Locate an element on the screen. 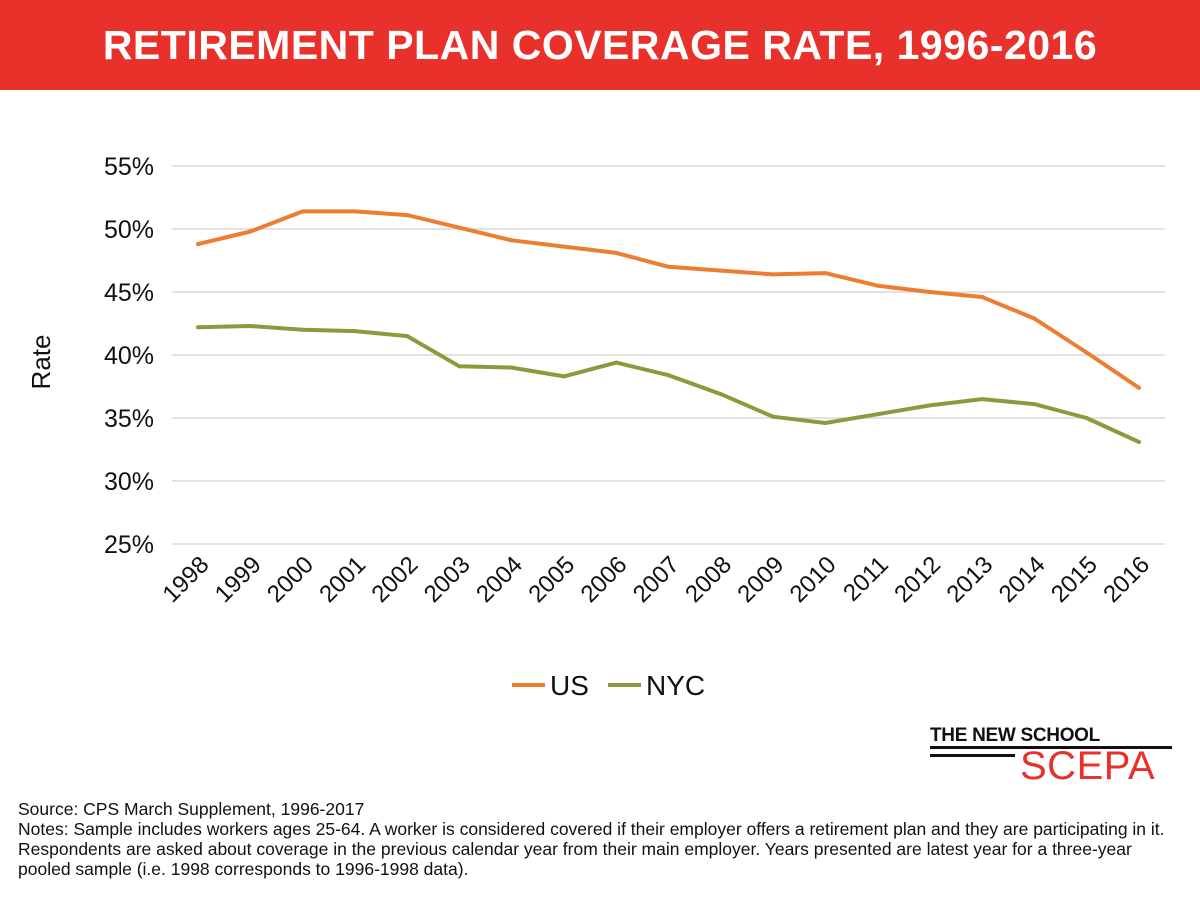 The width and height of the screenshot is (1200, 900). x-tick-label: 1998 is located at coordinates (186, 579).